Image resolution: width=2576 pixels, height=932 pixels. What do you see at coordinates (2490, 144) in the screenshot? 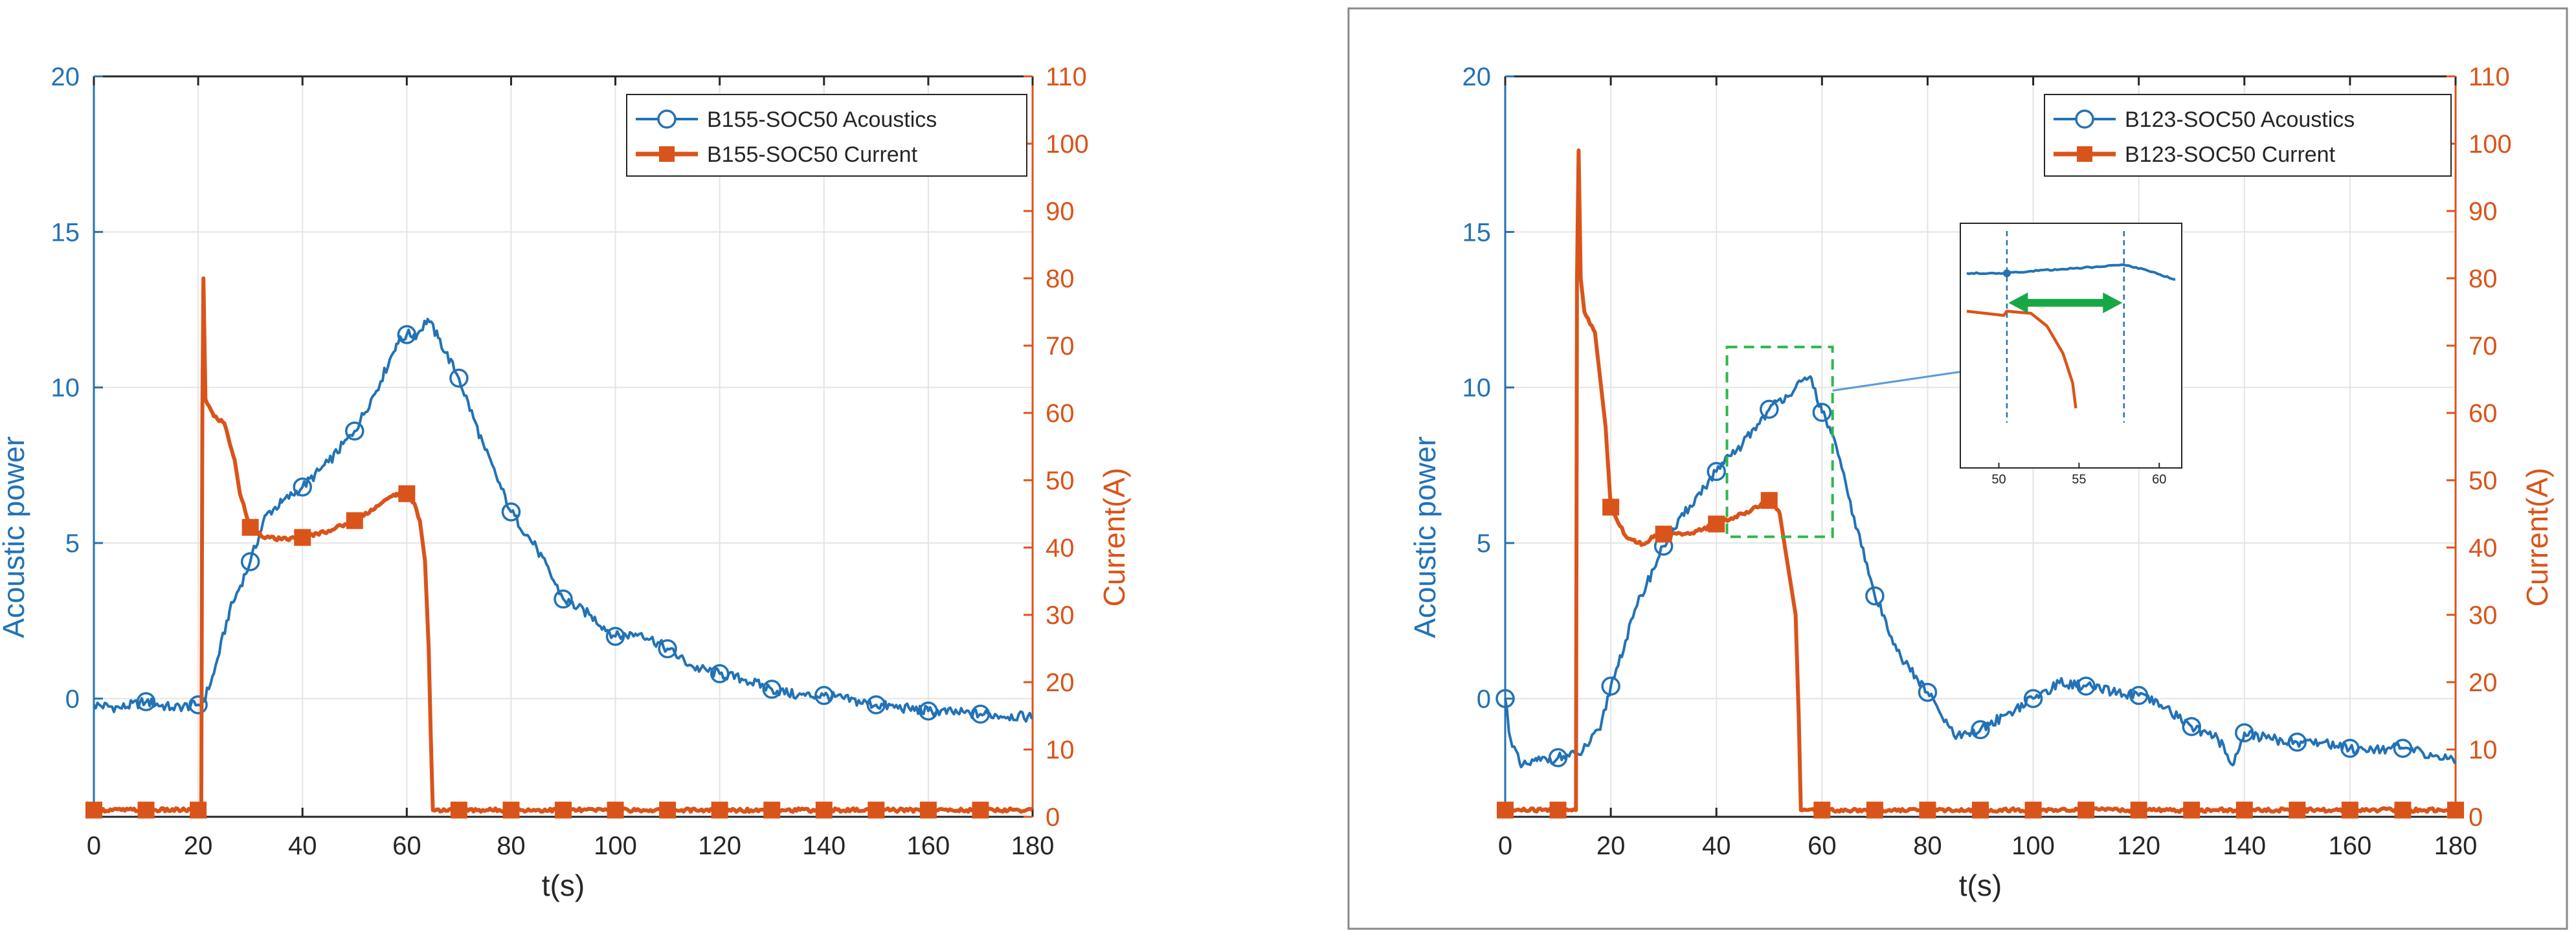
I see `right-y-tick-label: 100` at bounding box center [2490, 144].